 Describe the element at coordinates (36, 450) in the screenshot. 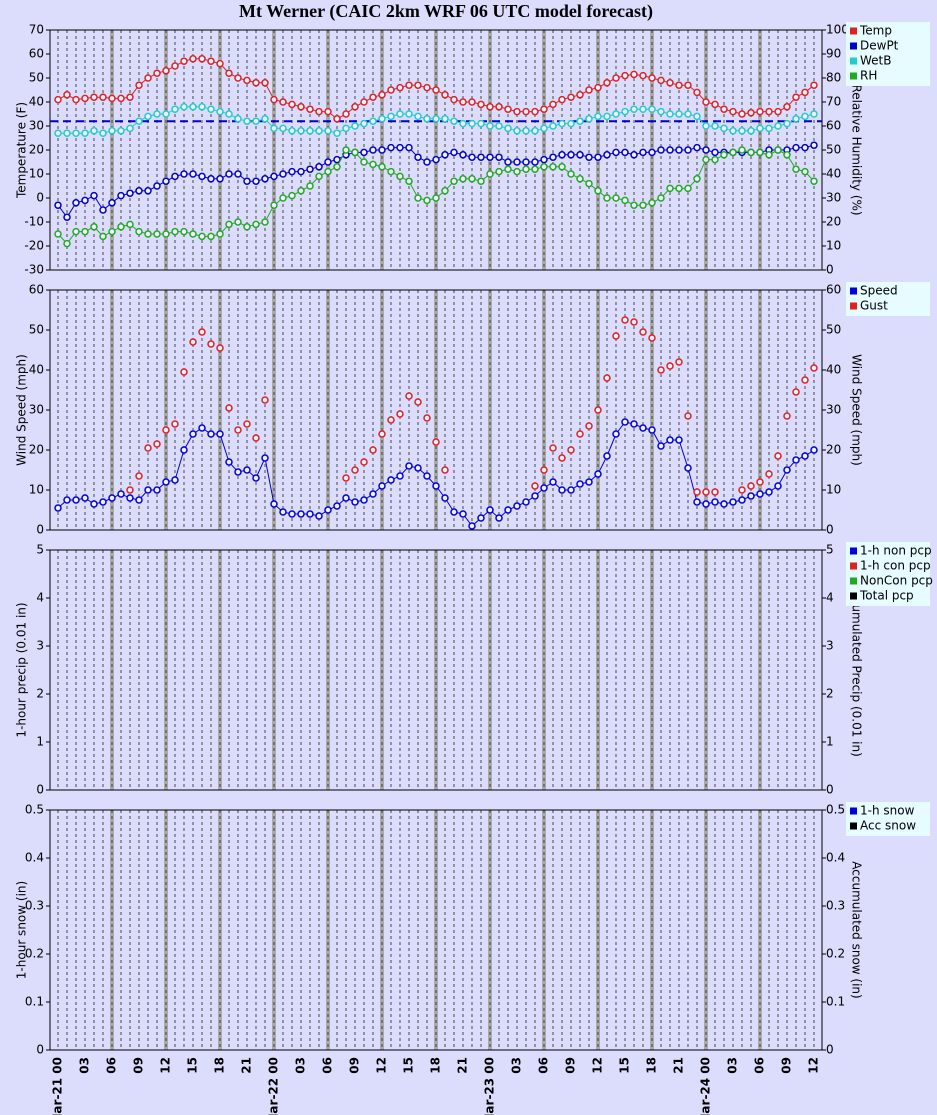

I see `y-tick-label: 20` at that location.